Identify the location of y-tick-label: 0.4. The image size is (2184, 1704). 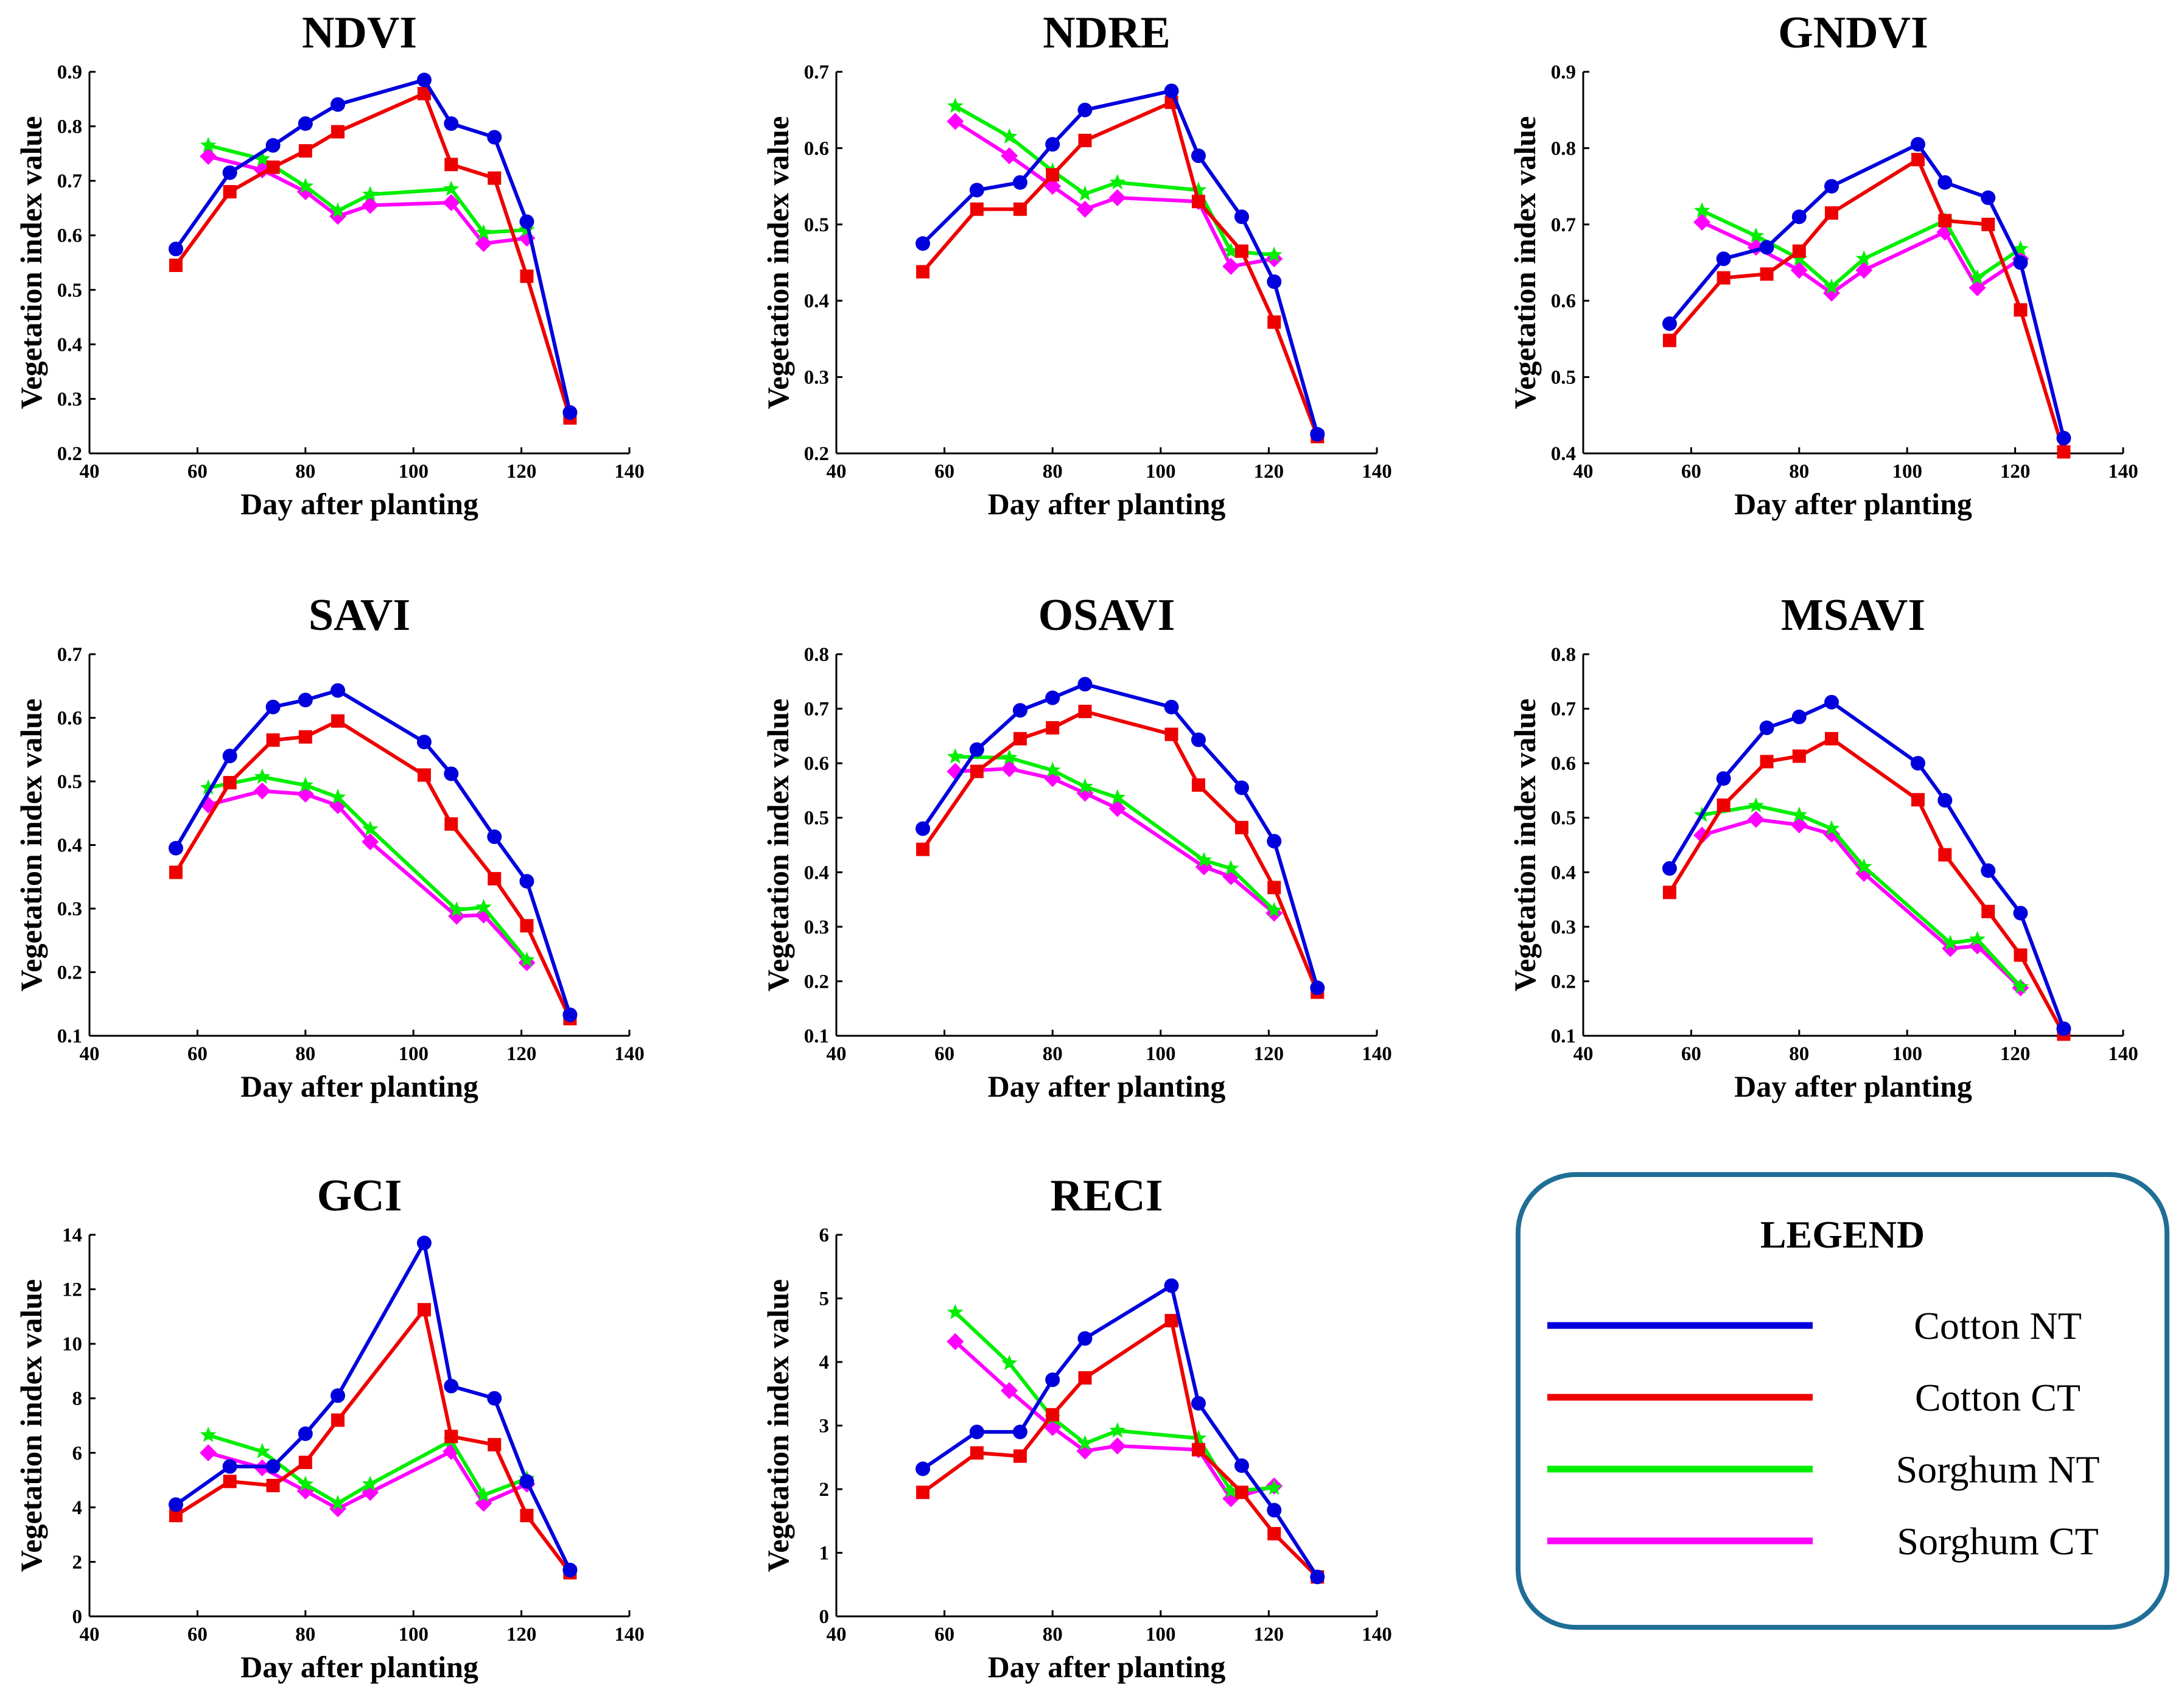
(816, 301).